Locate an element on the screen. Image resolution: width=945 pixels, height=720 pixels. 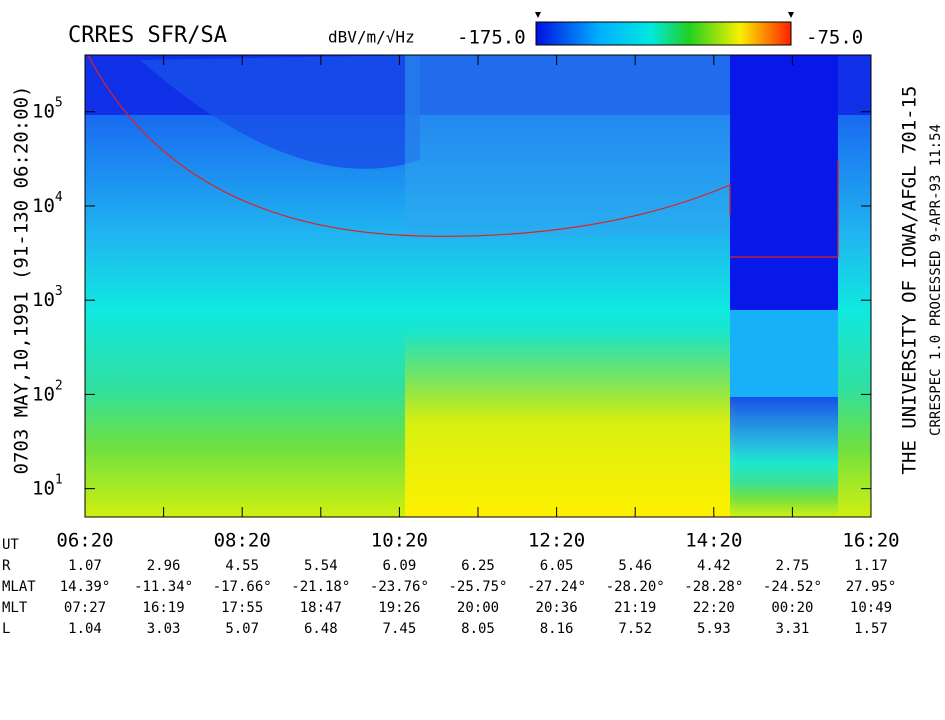
ephemeris-value: 5.46 is located at coordinates (635, 566).